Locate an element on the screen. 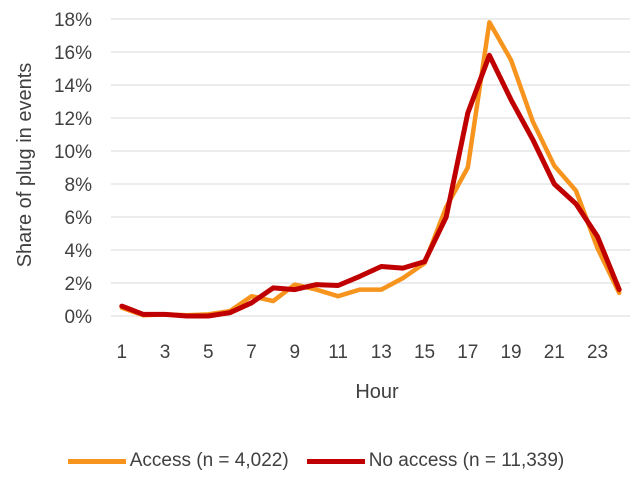  y-tick-label: 2% is located at coordinates (79, 284).